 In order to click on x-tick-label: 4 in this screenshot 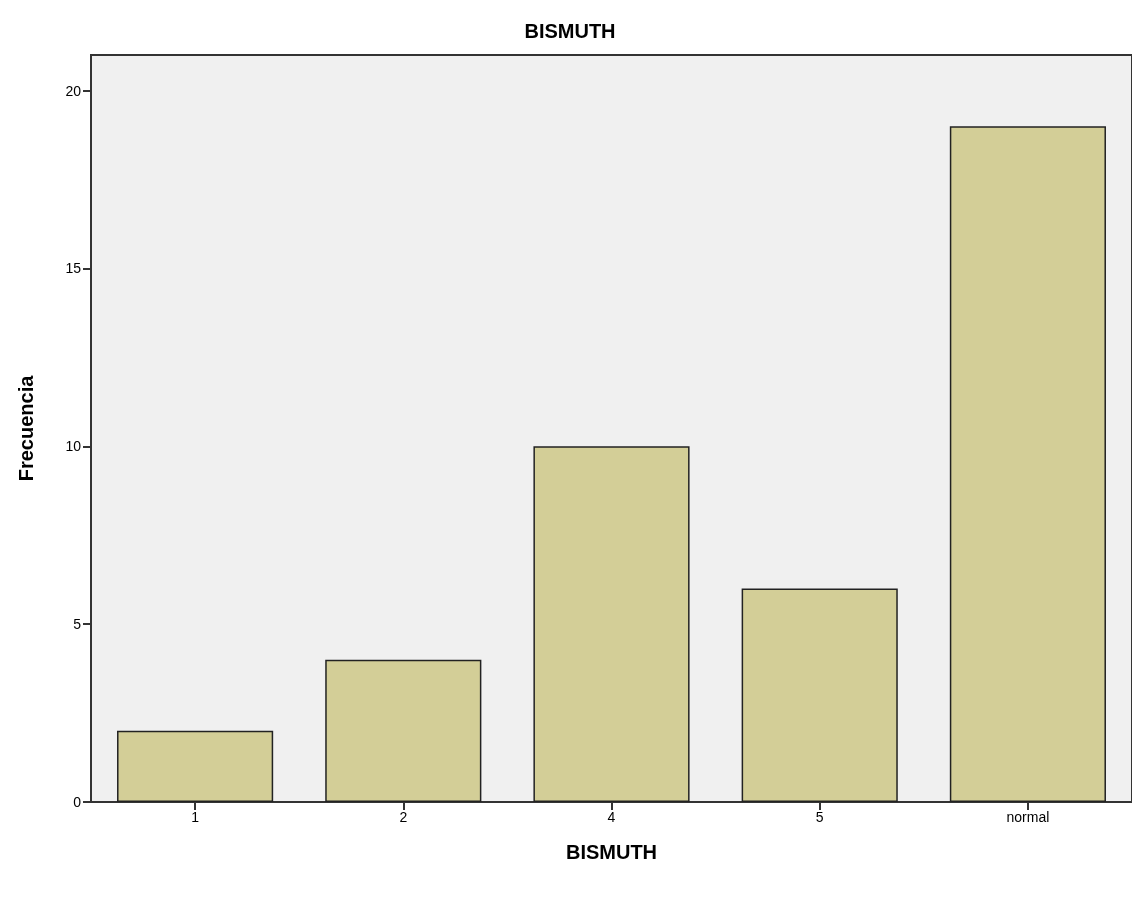, I will do `click(611, 817)`.